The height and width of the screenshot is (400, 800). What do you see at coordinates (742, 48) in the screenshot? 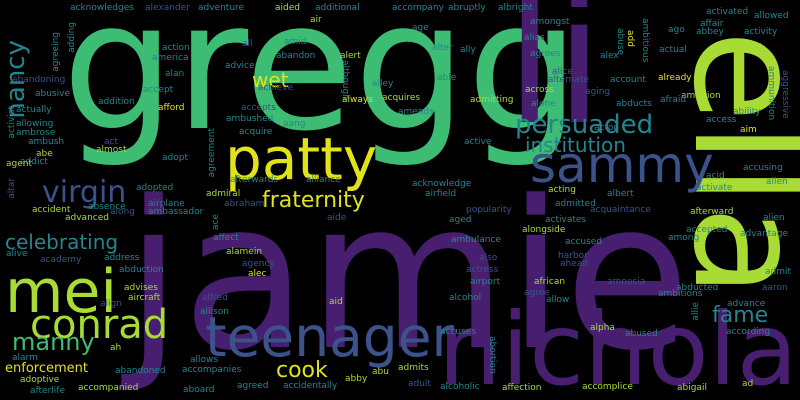
I see `word-aftermath: aftermath` at bounding box center [742, 48].